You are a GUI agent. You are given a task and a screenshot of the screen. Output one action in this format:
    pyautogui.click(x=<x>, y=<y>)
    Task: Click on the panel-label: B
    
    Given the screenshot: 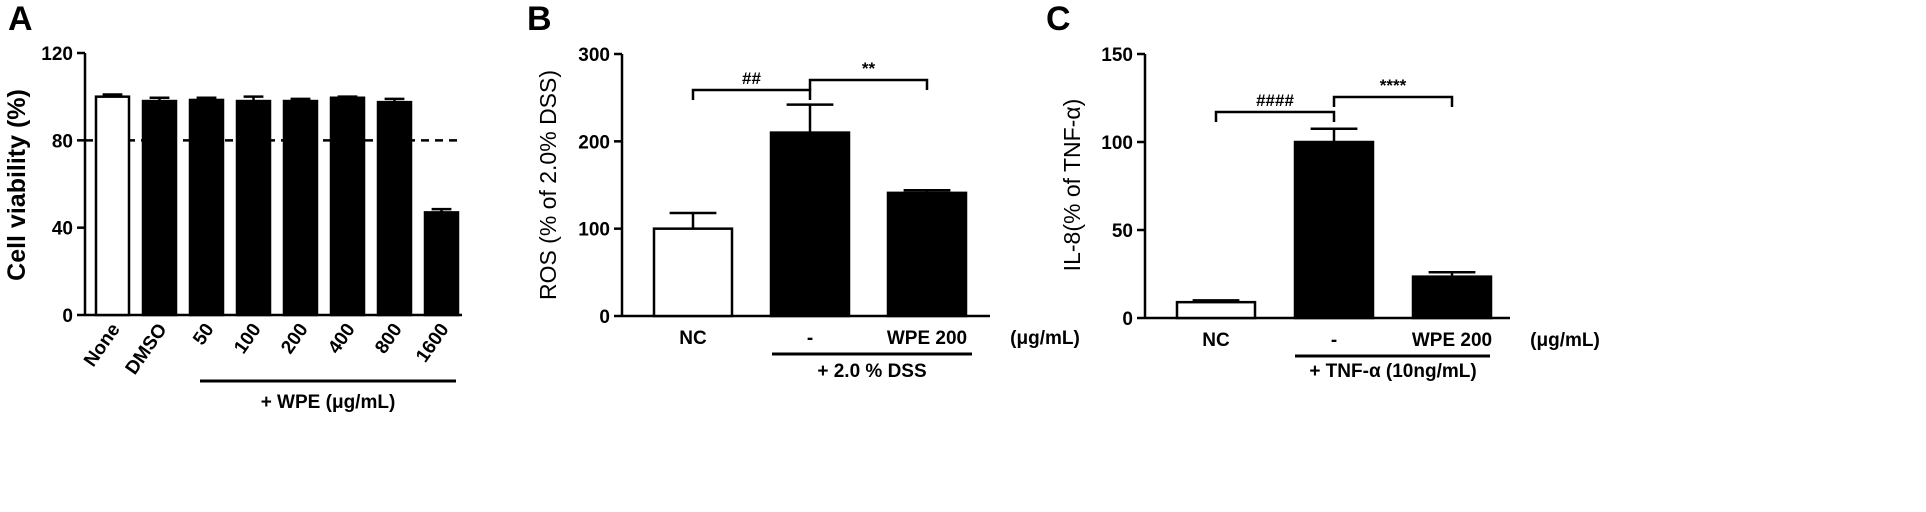 What is the action you would take?
    pyautogui.click(x=539, y=19)
    